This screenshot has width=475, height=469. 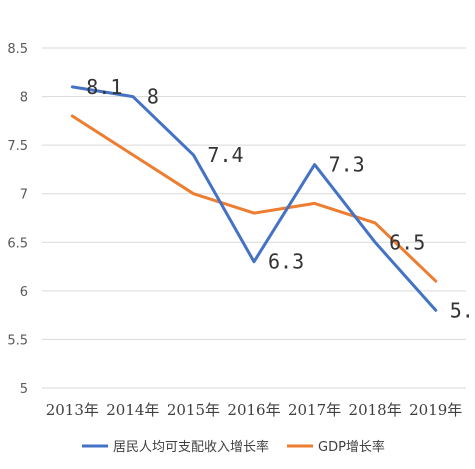 I want to click on y-tick-label: 5.5, so click(x=17, y=340).